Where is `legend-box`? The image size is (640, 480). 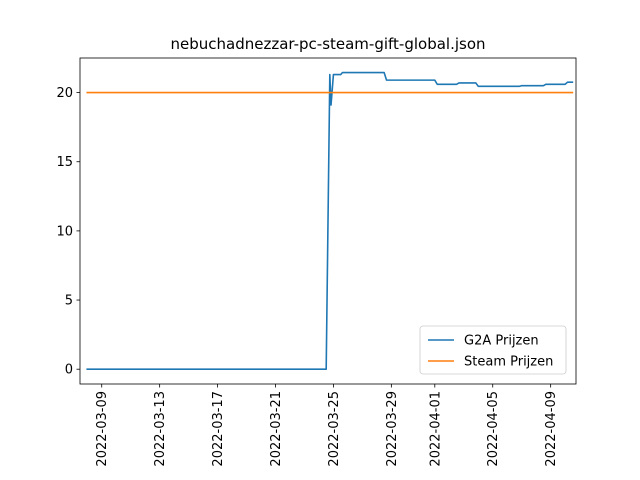 legend-box is located at coordinates (493, 350).